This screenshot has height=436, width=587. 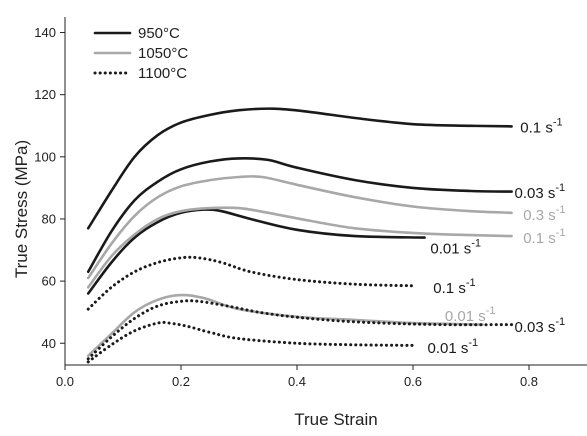 I want to click on y-tick-label: 100, so click(x=45, y=156).